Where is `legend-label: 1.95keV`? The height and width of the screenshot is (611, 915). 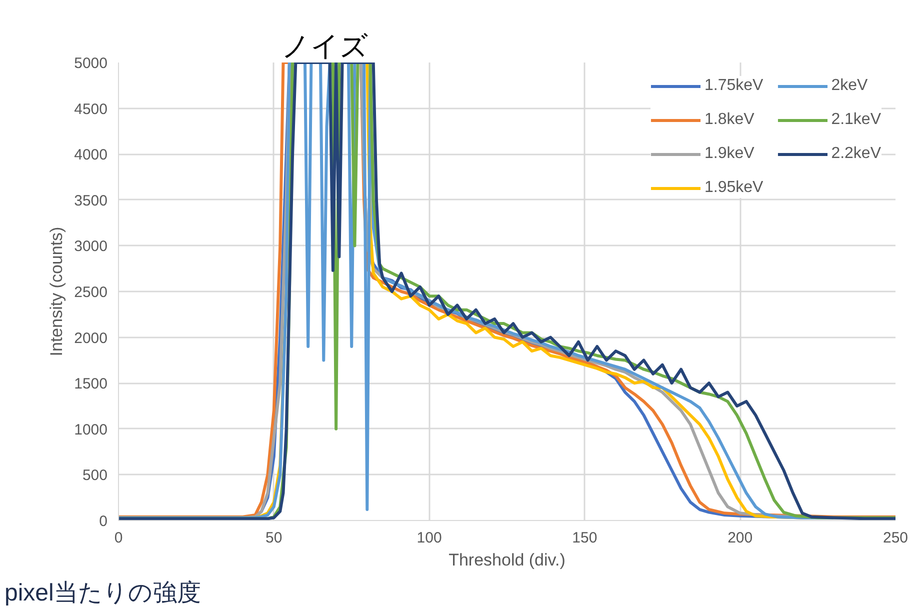 legend-label: 1.95keV is located at coordinates (734, 188).